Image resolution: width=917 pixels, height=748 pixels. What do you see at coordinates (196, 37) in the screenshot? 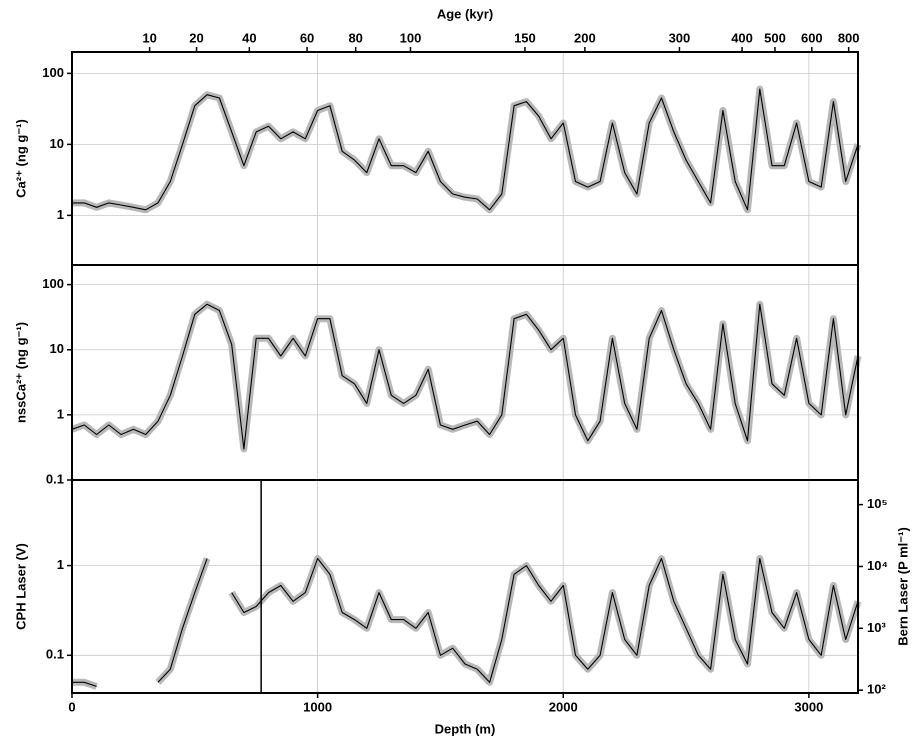
I see `x2-tick-label: 20` at bounding box center [196, 37].